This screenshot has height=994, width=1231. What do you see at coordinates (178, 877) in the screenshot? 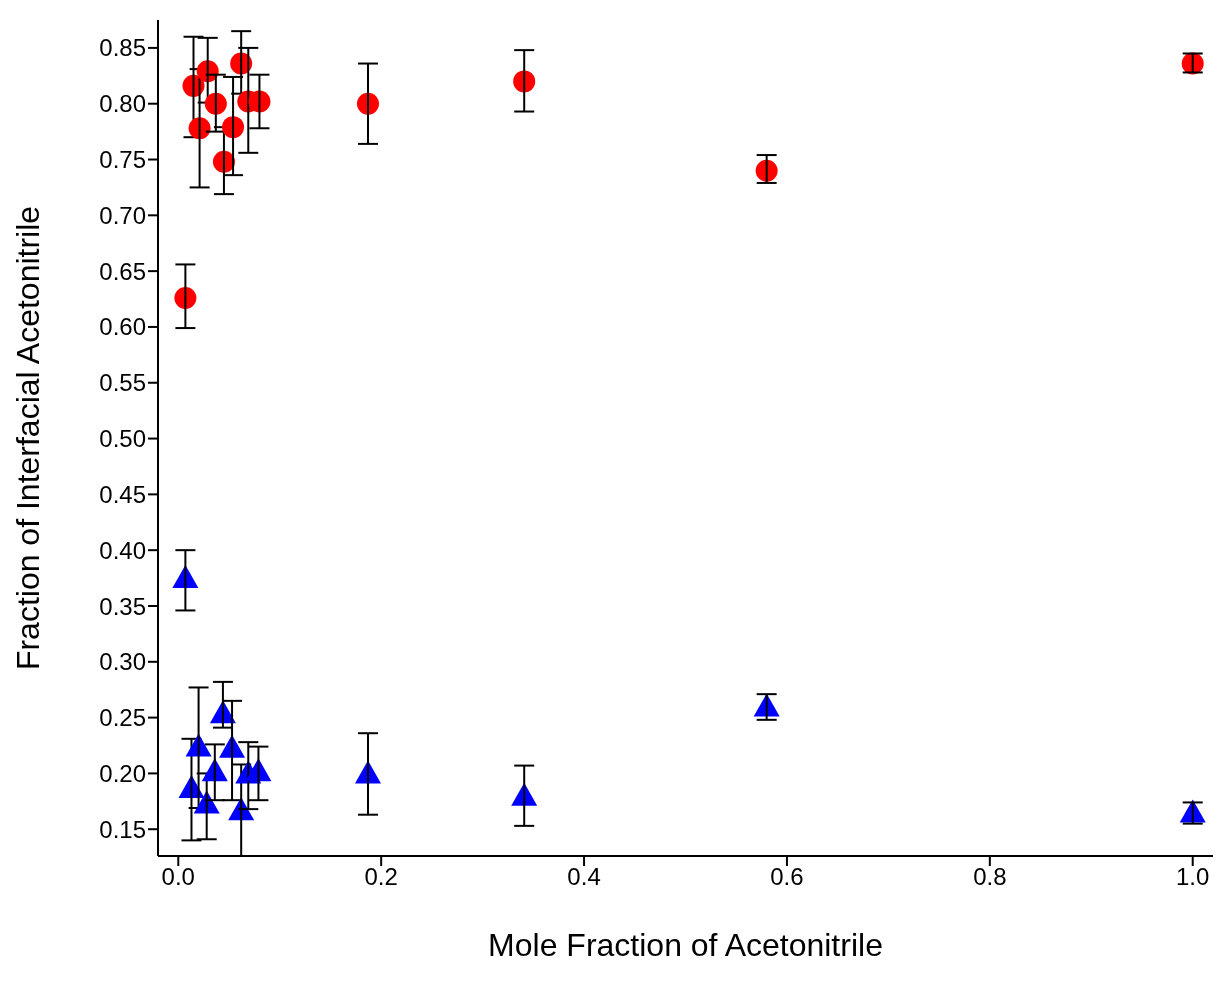
I see `x-tick-label: 0.0` at bounding box center [178, 877].